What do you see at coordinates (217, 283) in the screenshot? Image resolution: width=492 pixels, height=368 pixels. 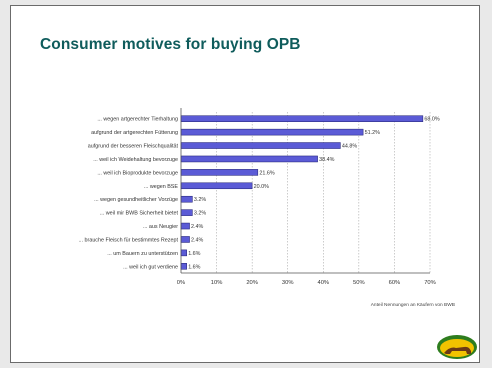 I see `x-tick-label: 10%` at bounding box center [217, 283].